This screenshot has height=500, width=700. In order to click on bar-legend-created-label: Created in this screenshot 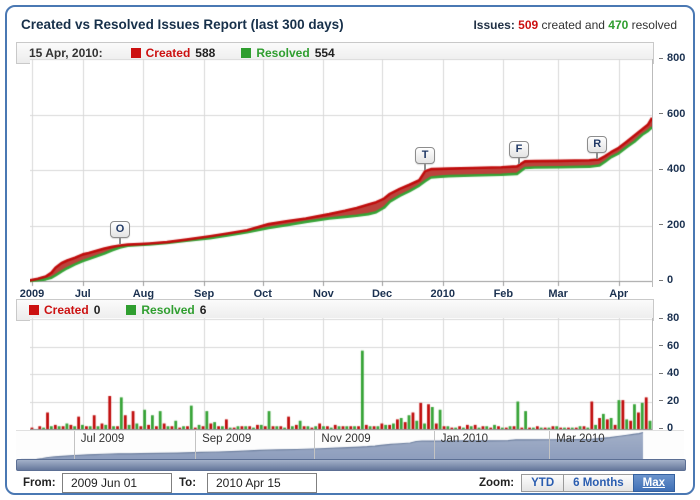, I will do `click(66, 310)`.